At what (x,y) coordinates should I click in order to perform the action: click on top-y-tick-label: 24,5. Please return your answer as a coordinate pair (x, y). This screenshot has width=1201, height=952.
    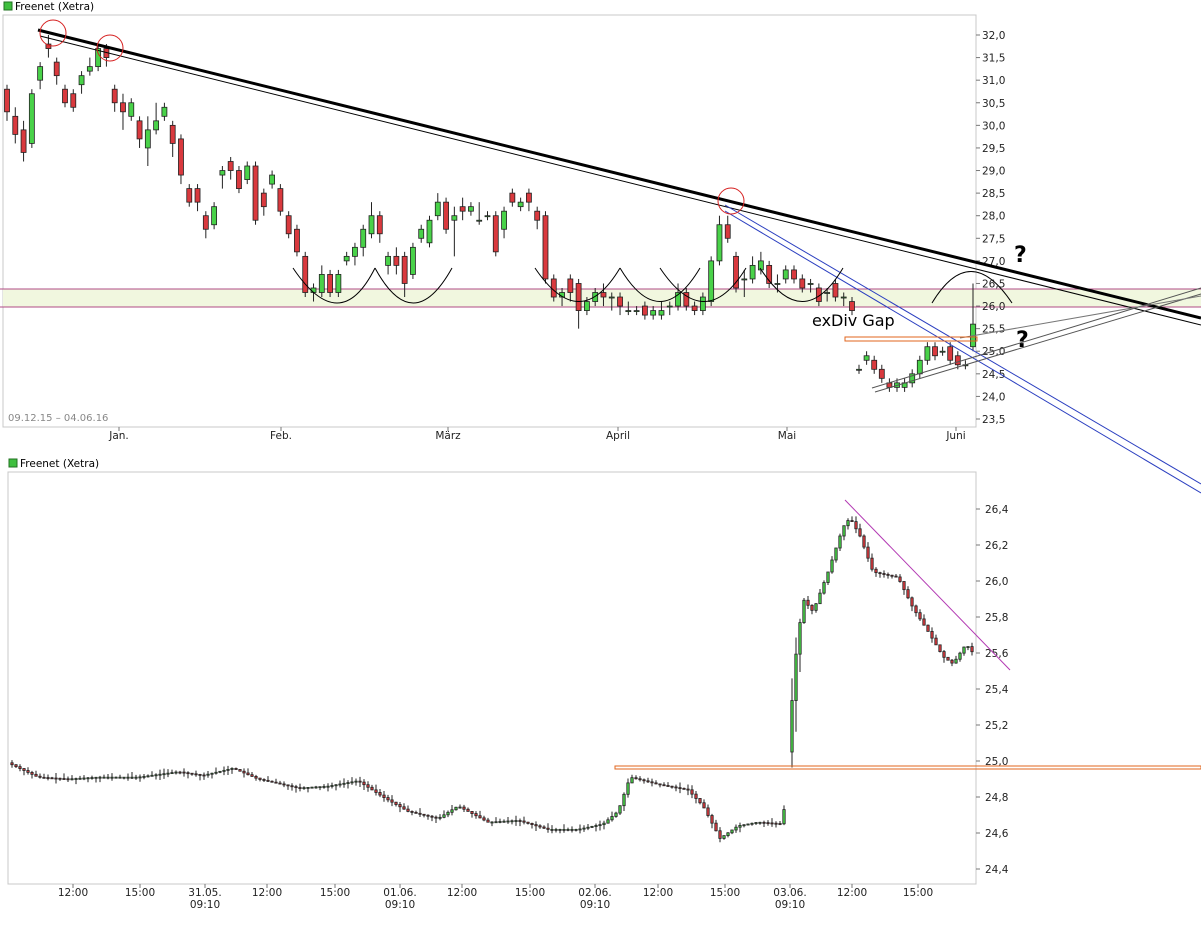
    Looking at the image, I should click on (993, 375).